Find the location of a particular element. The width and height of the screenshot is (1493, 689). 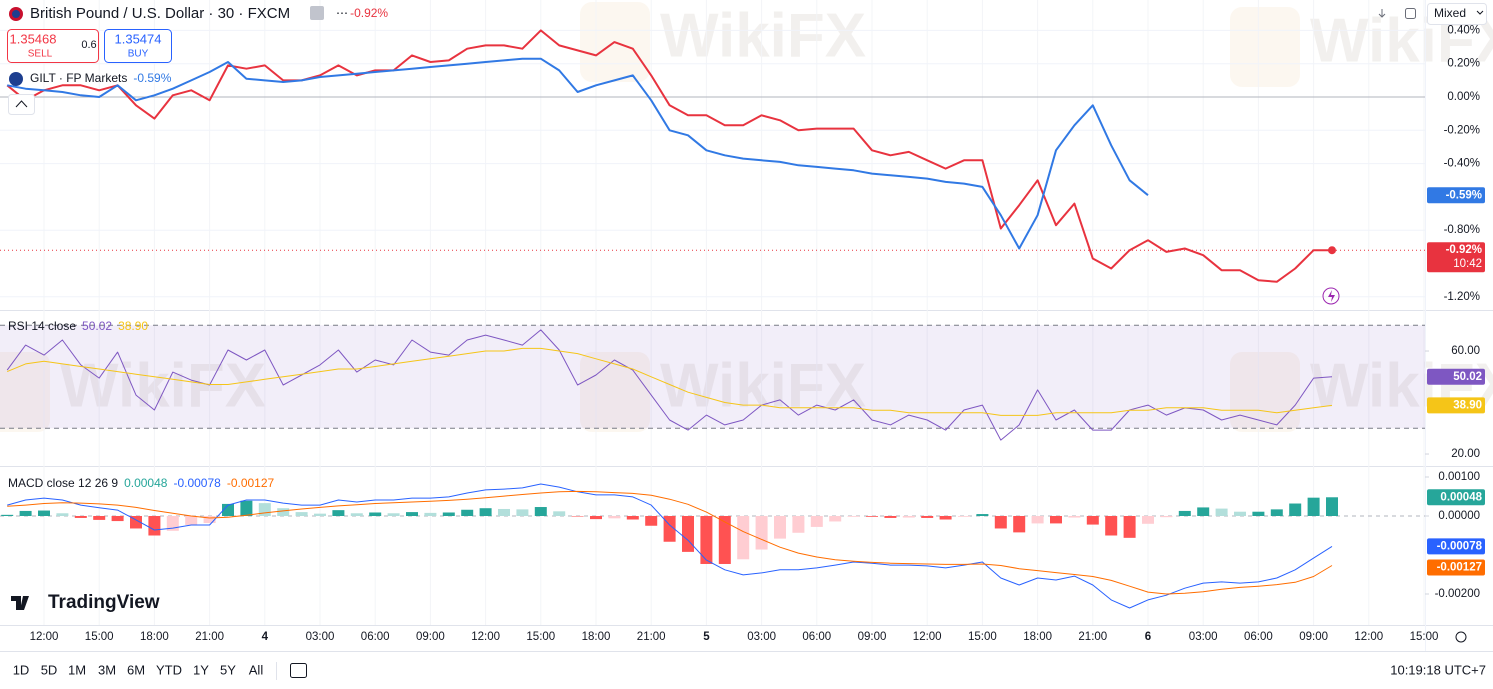

compare-change: -0.59% is located at coordinates (152, 78).